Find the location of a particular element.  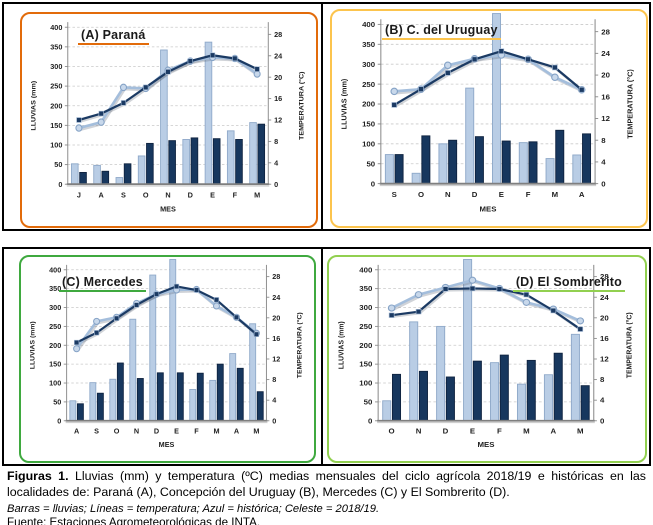

chart-title-el-sombrerito: (D) El Sombrerito is located at coordinates (568, 283).